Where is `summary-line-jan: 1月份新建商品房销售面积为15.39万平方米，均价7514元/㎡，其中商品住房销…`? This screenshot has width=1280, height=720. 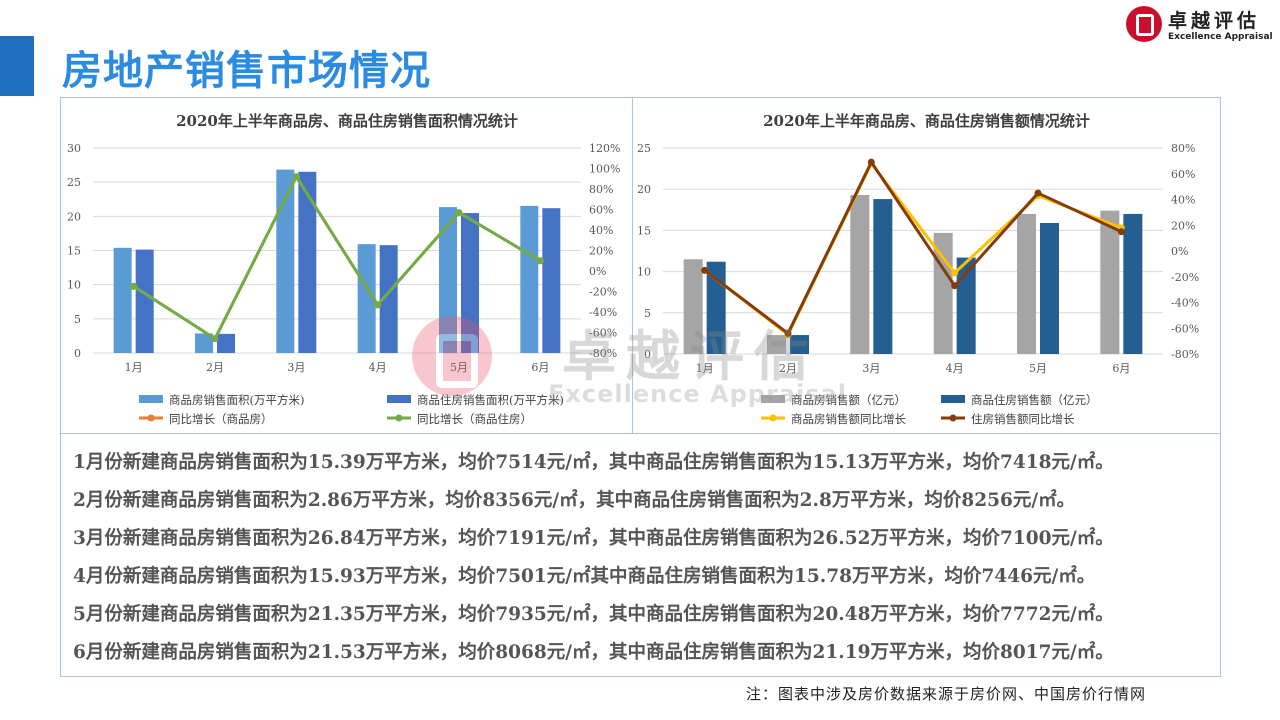
summary-line-jan: 1月份新建商品房销售面积为15.39万平方米，均价7514元/㎡，其中商品住房销… is located at coordinates (593, 462).